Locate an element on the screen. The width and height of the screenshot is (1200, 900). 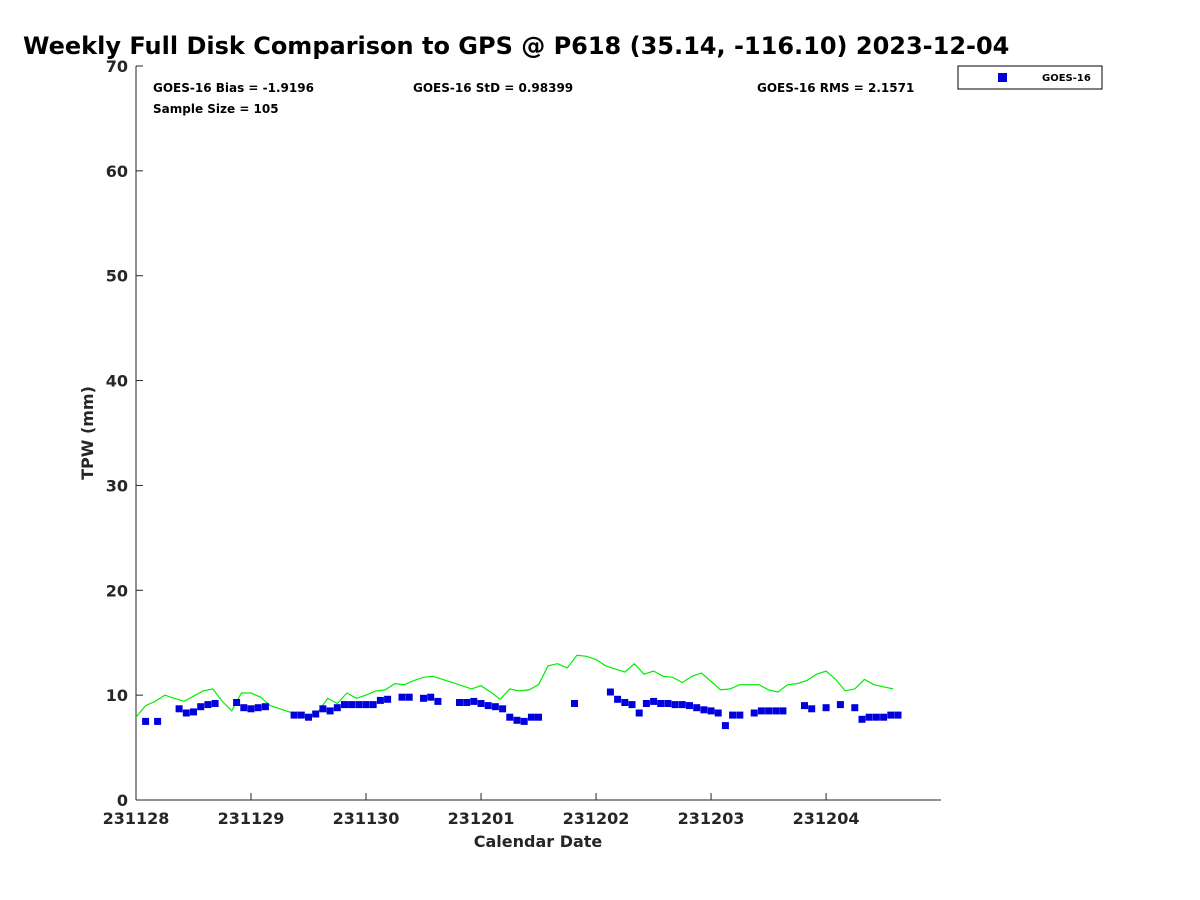
legend-label: GOES-16 is located at coordinates (1066, 78).